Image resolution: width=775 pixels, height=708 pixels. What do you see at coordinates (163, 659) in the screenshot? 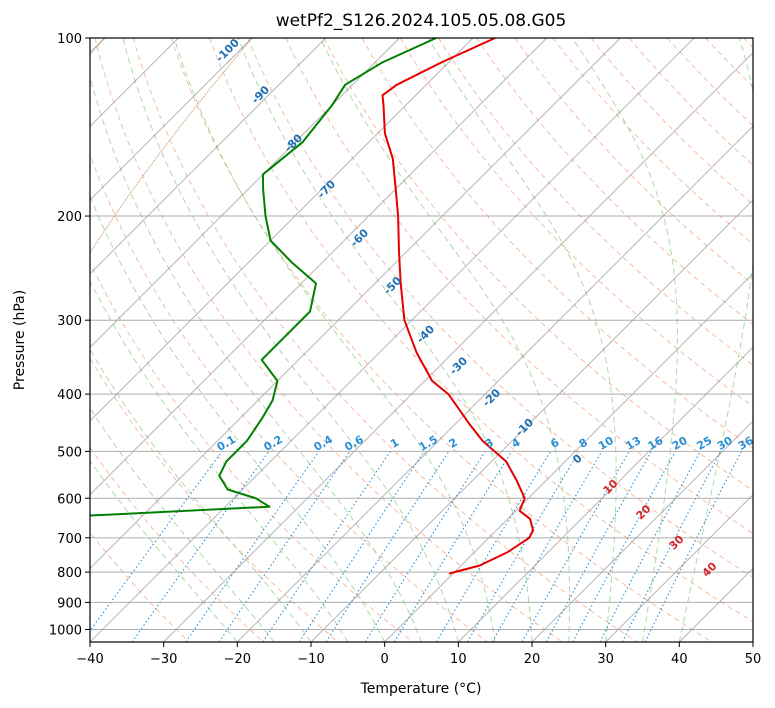
I see `x-tick-label: −30` at bounding box center [163, 659].